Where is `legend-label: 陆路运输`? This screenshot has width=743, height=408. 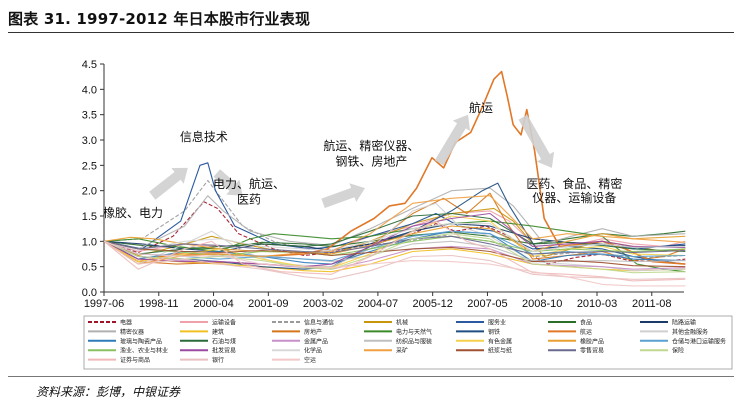
legend-label: 陆路运输 is located at coordinates (684, 323).